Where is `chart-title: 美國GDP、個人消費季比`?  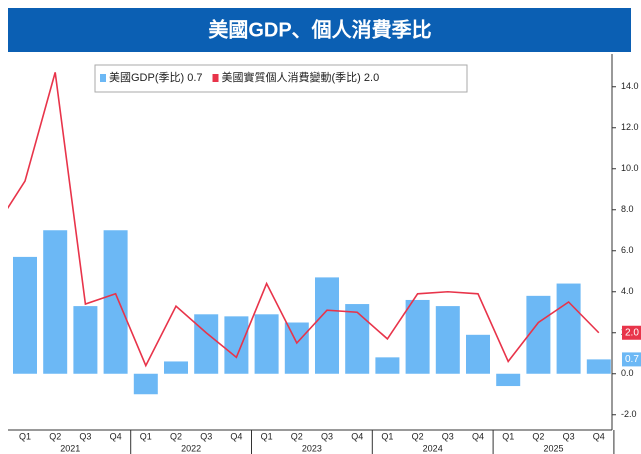
chart-title: 美國GDP、個人消費季比 is located at coordinates (319, 29).